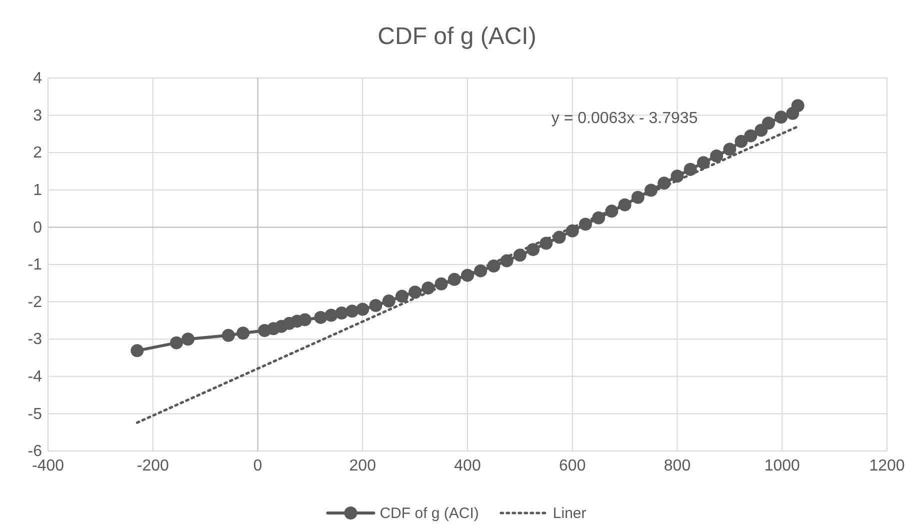 Image resolution: width=914 pixels, height=531 pixels. Describe the element at coordinates (457, 36) in the screenshot. I see `chart-title: CDF of g (ACI)` at that location.